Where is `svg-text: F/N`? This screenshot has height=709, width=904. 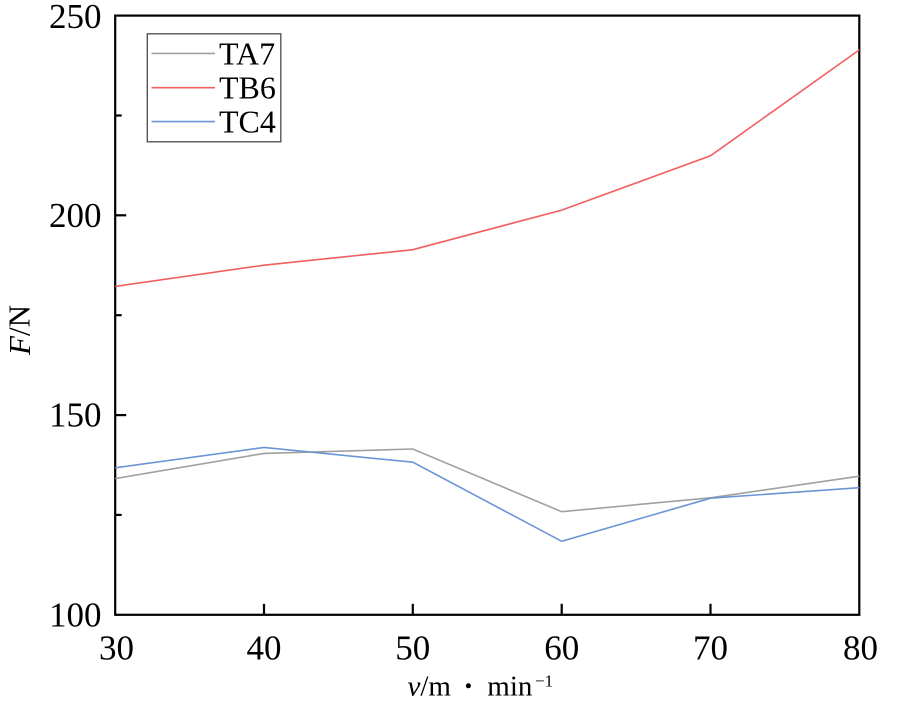
svg-text: F/N is located at coordinates (19, 330).